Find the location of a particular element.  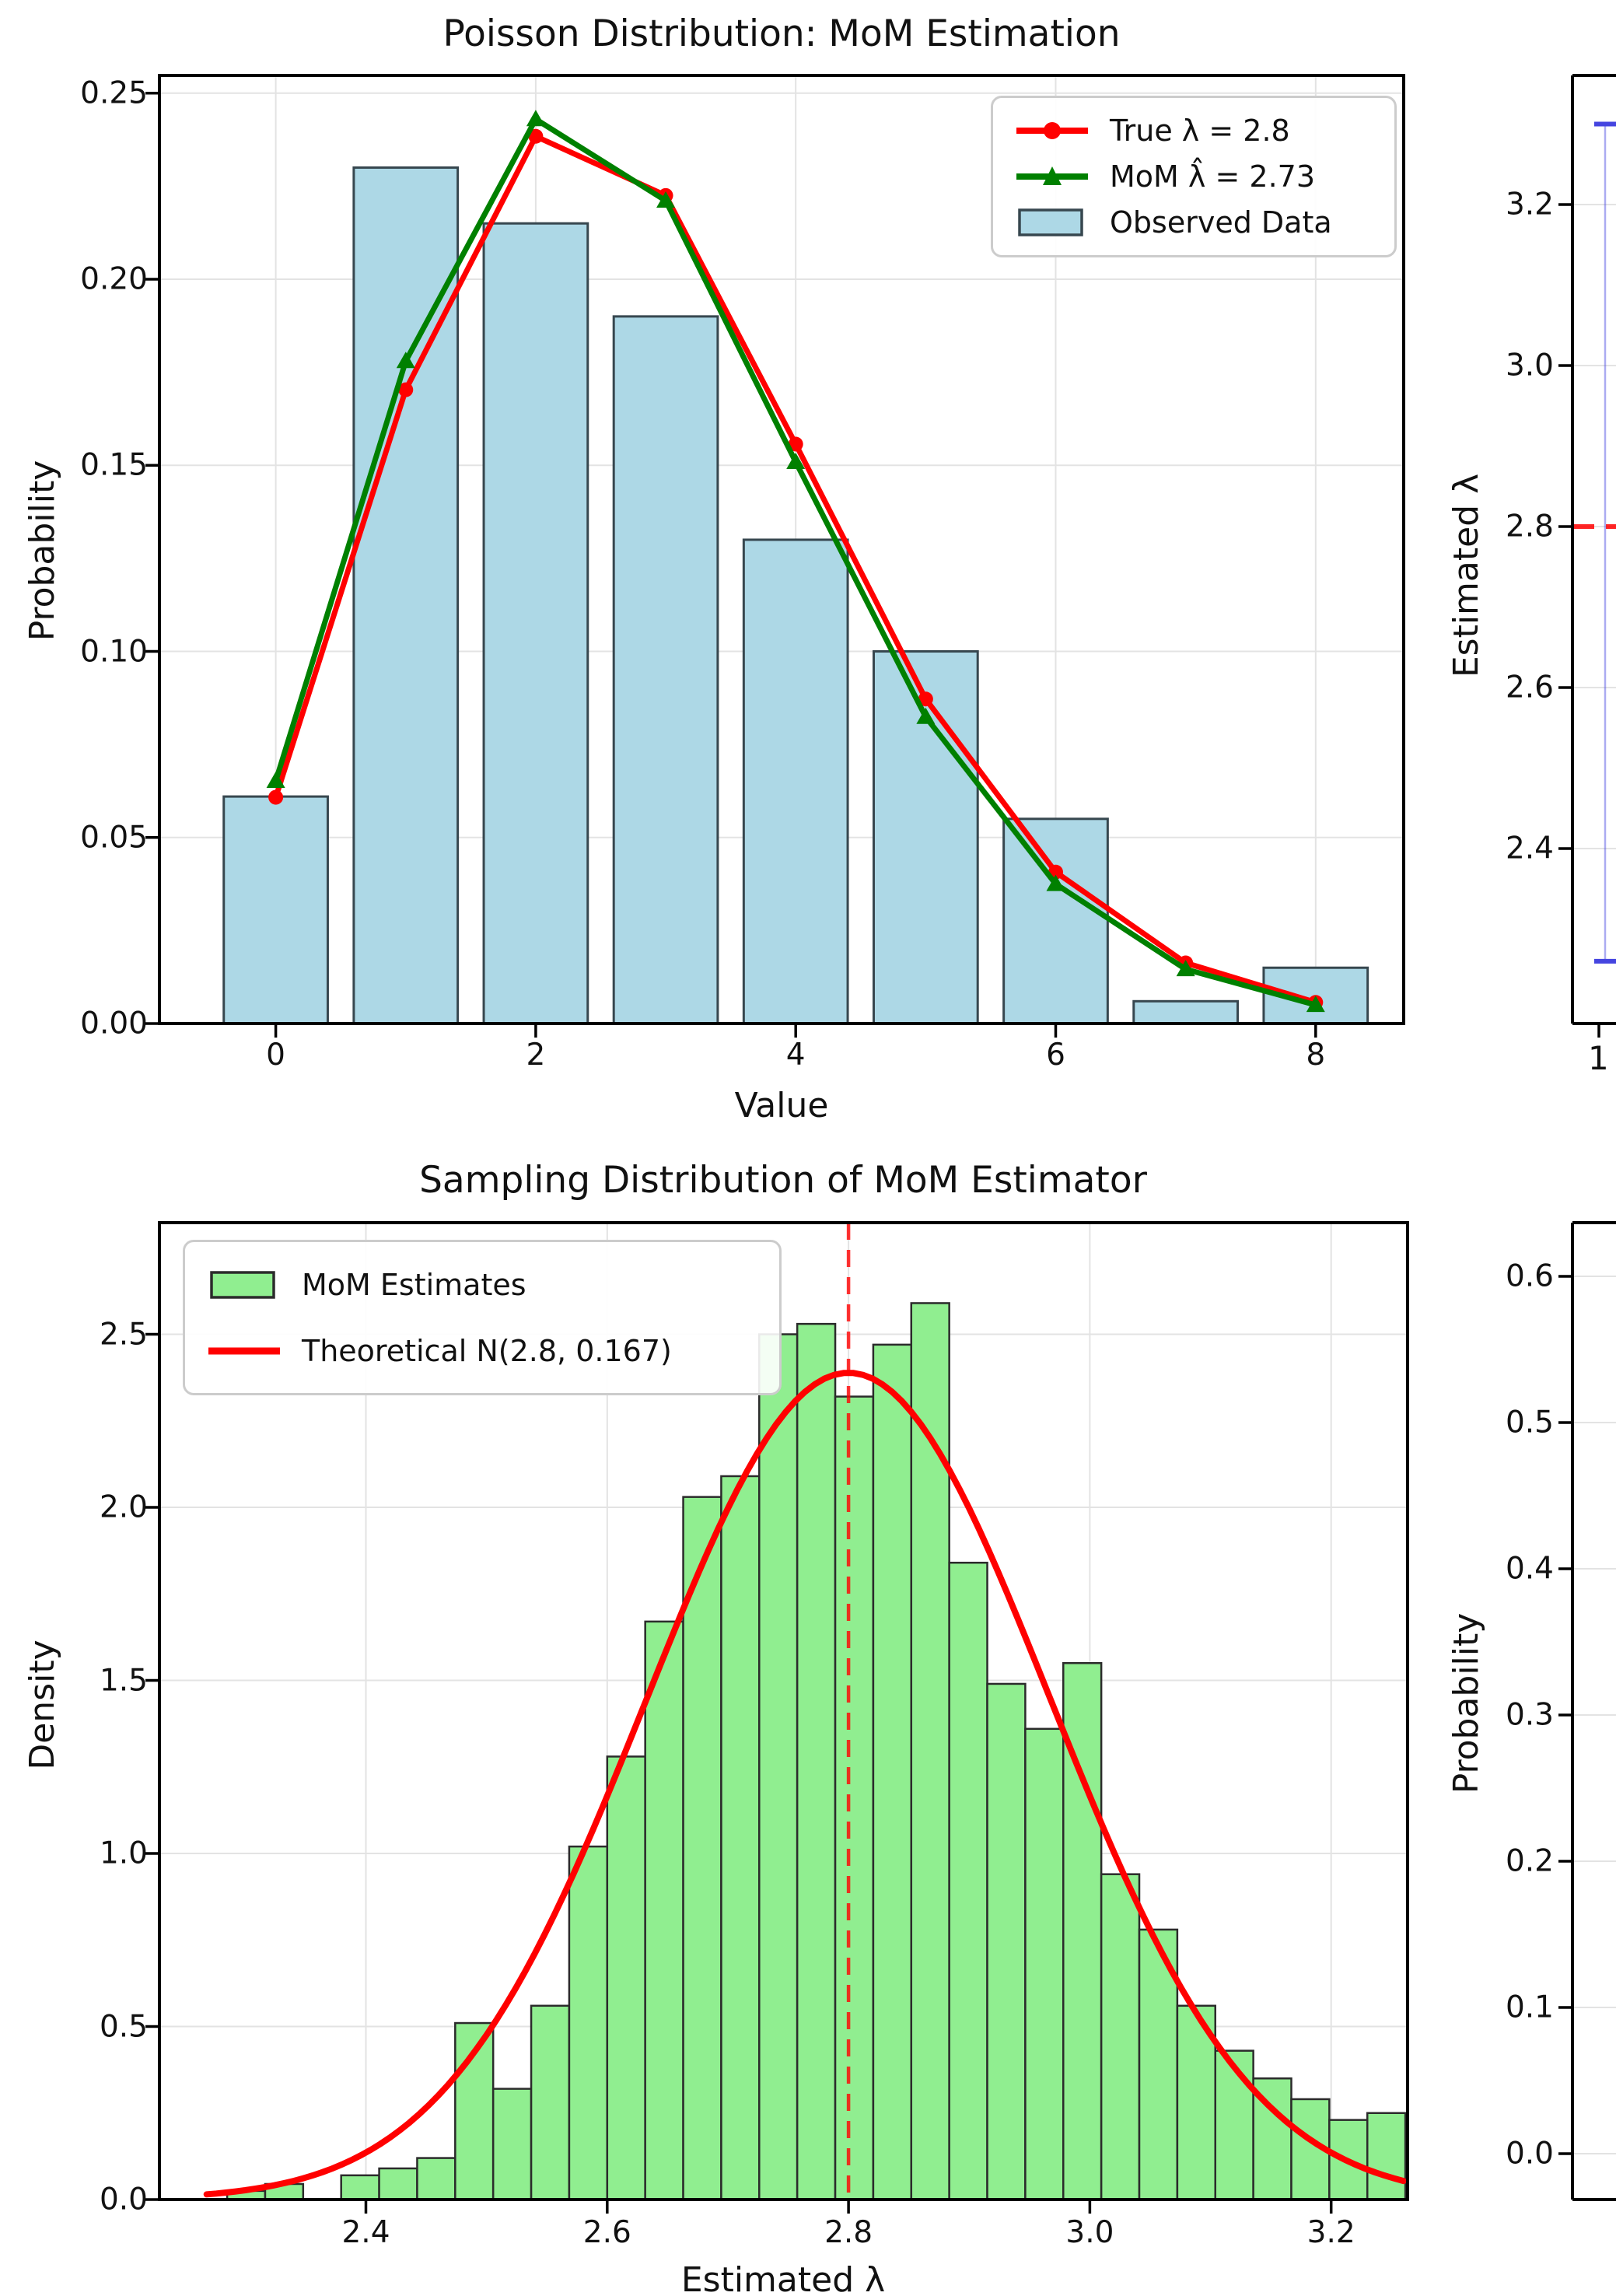

legend-item-mom-estimates: MoM Estimates is located at coordinates (482, 1285).